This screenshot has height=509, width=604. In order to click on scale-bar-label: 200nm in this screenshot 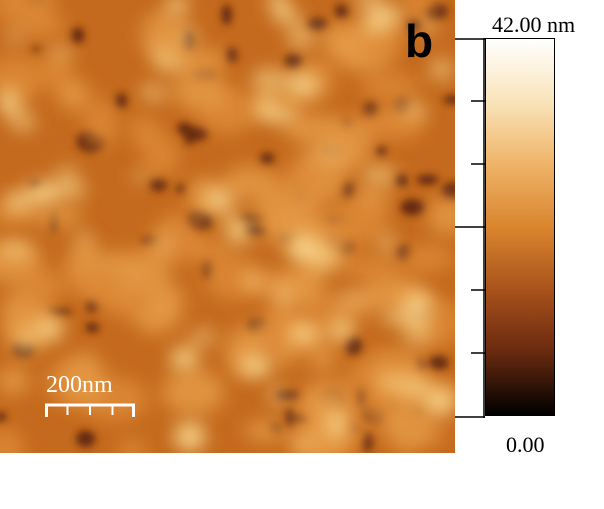, I will do `click(79, 385)`.